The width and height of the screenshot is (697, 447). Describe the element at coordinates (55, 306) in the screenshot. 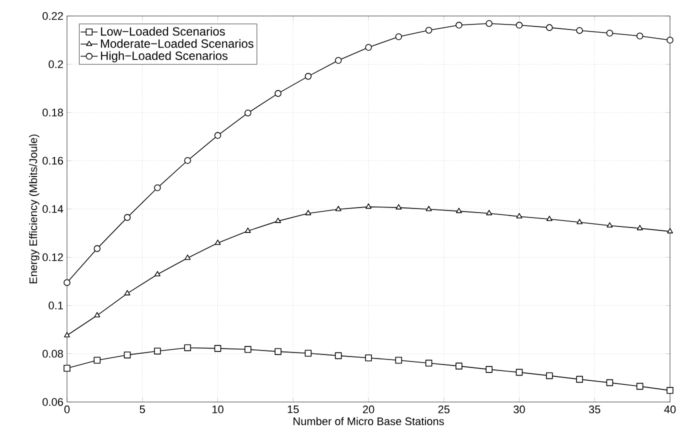

I see `y-tick-label: 0.1` at that location.